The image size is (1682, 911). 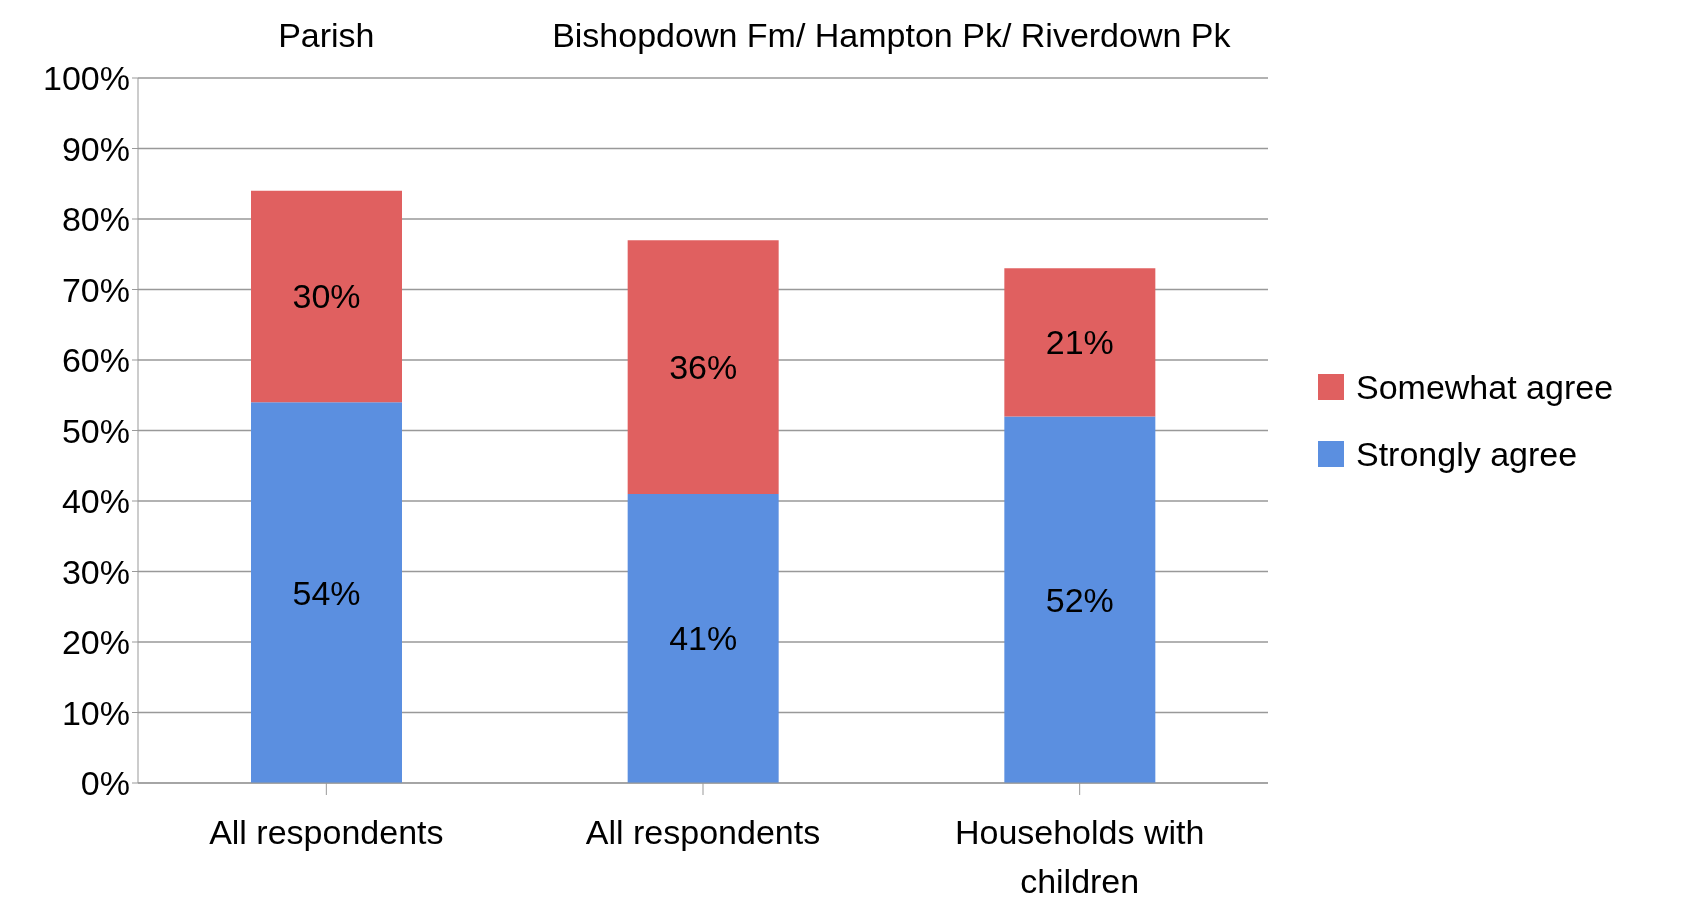 What do you see at coordinates (95, 571) in the screenshot?
I see `y-tick-label: 30%` at bounding box center [95, 571].